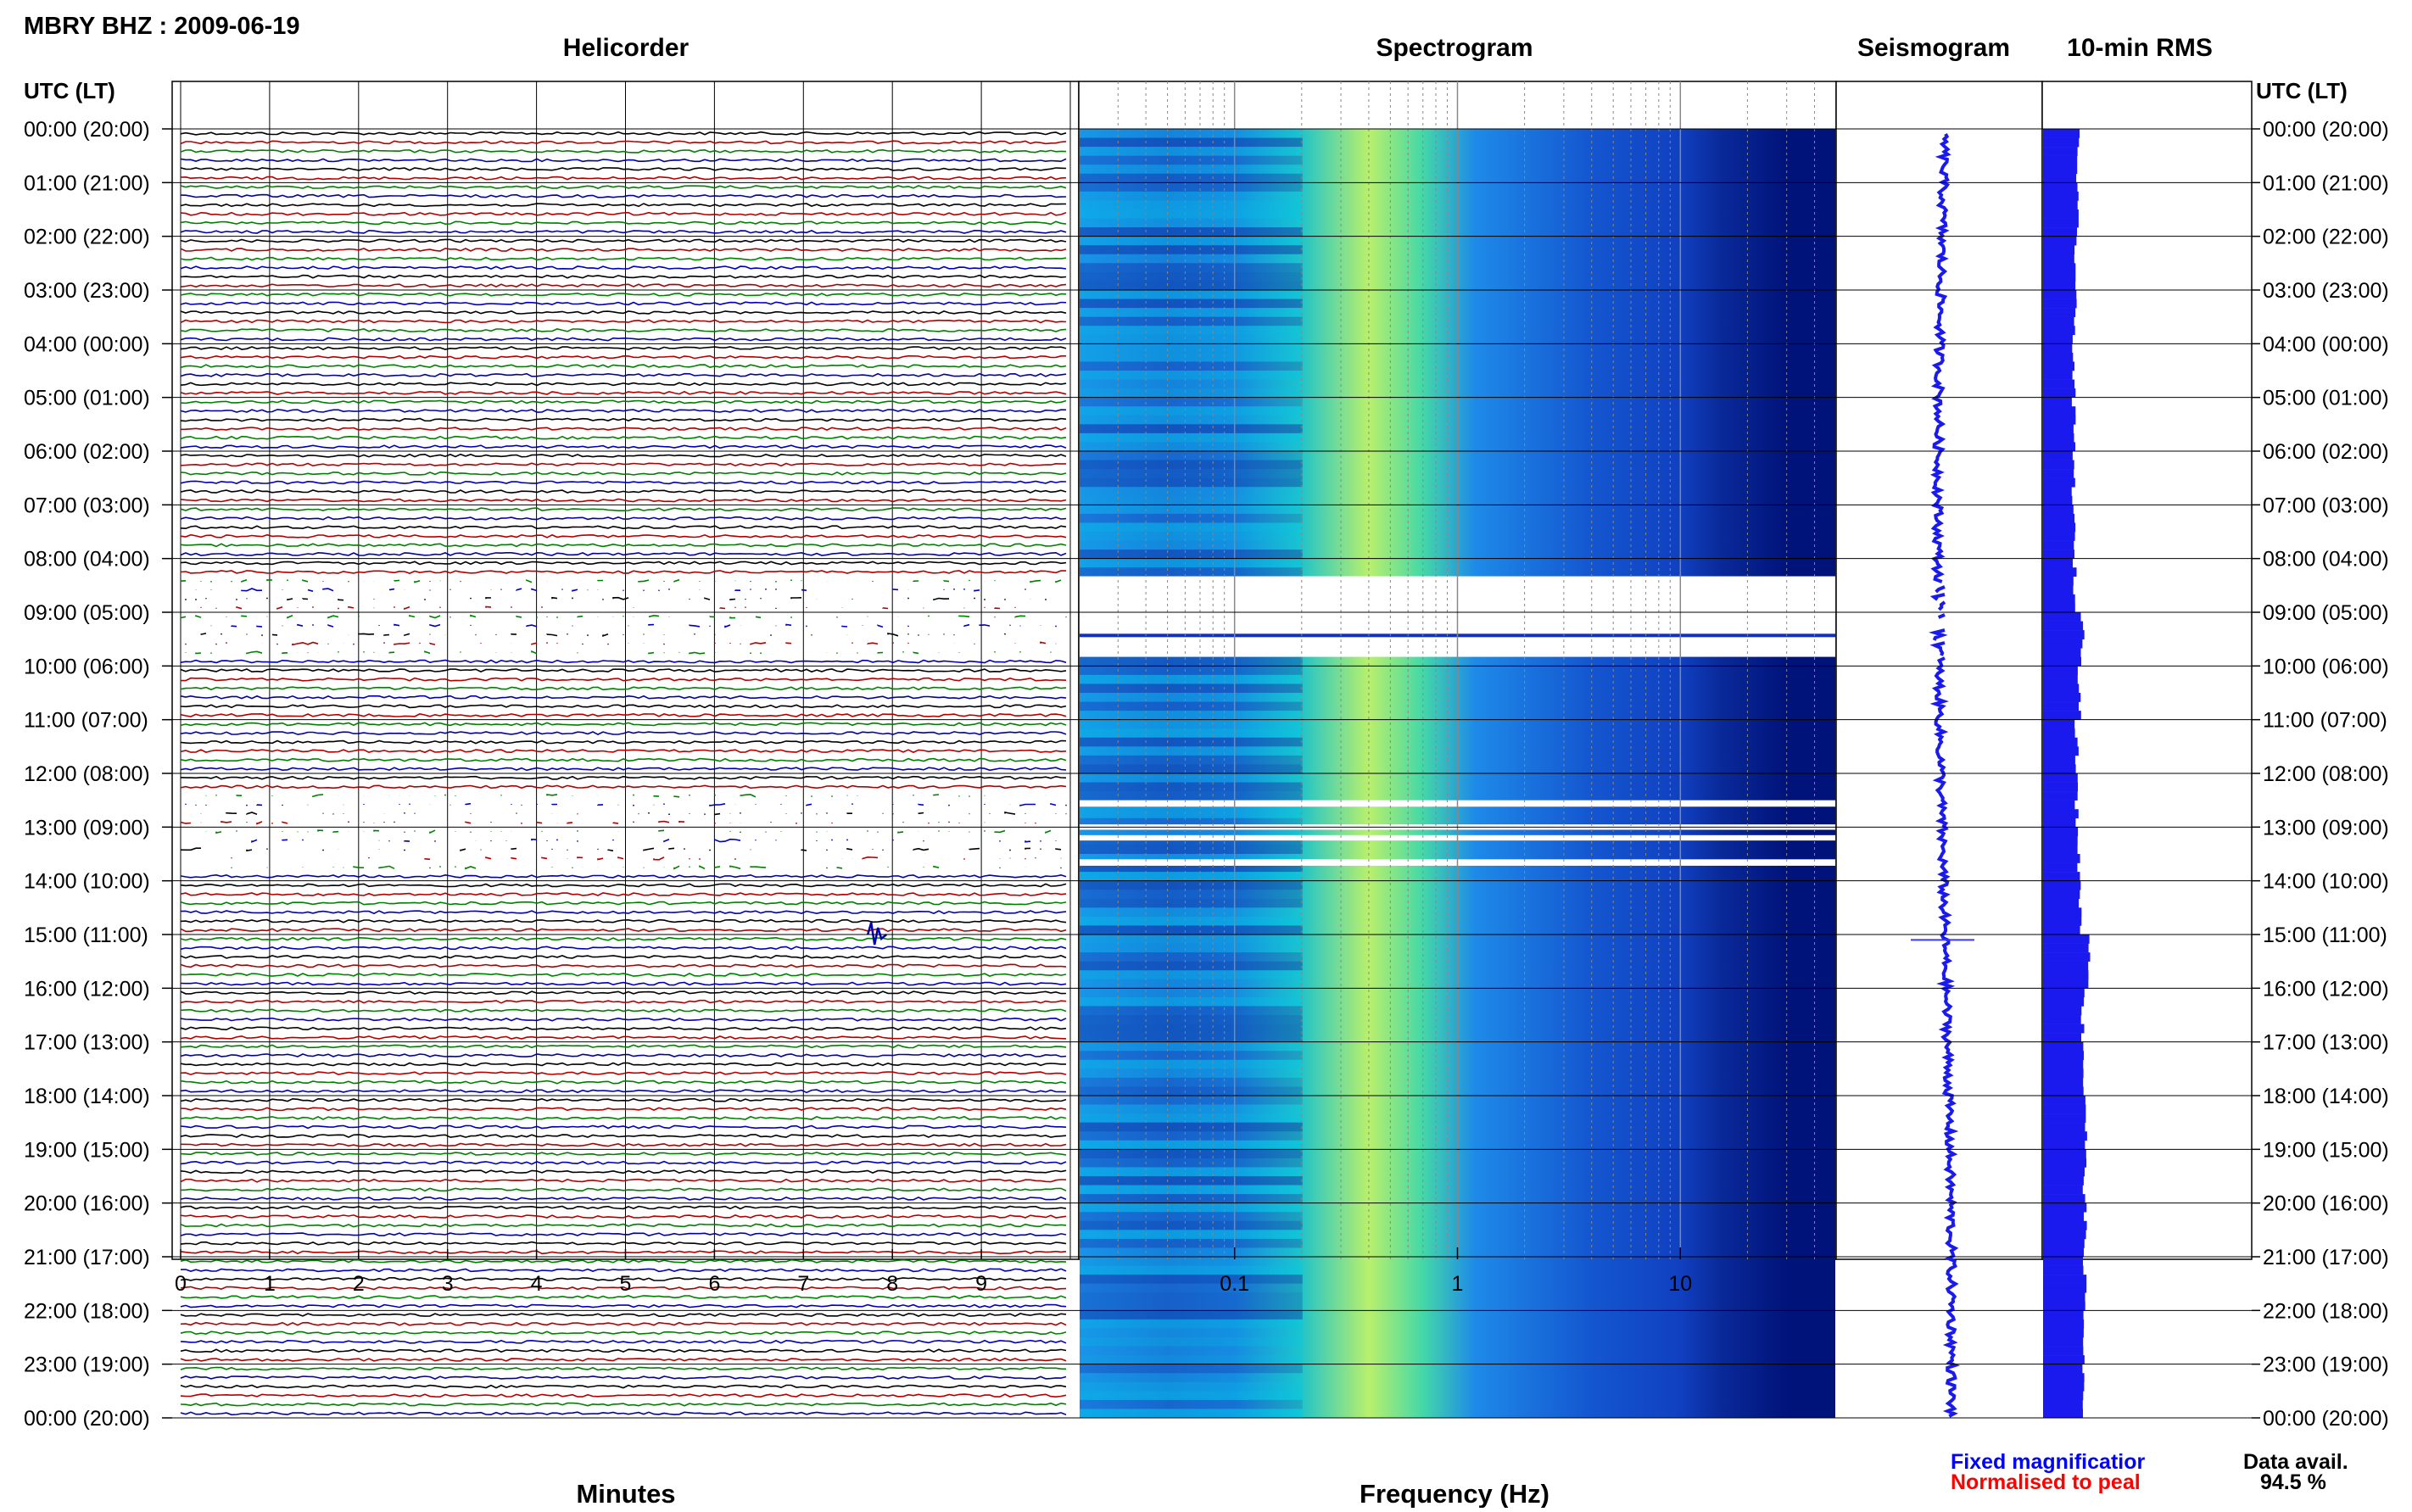  What do you see at coordinates (87, 1043) in the screenshot?
I see `time-tick-left: 17:00 (13:00)` at bounding box center [87, 1043].